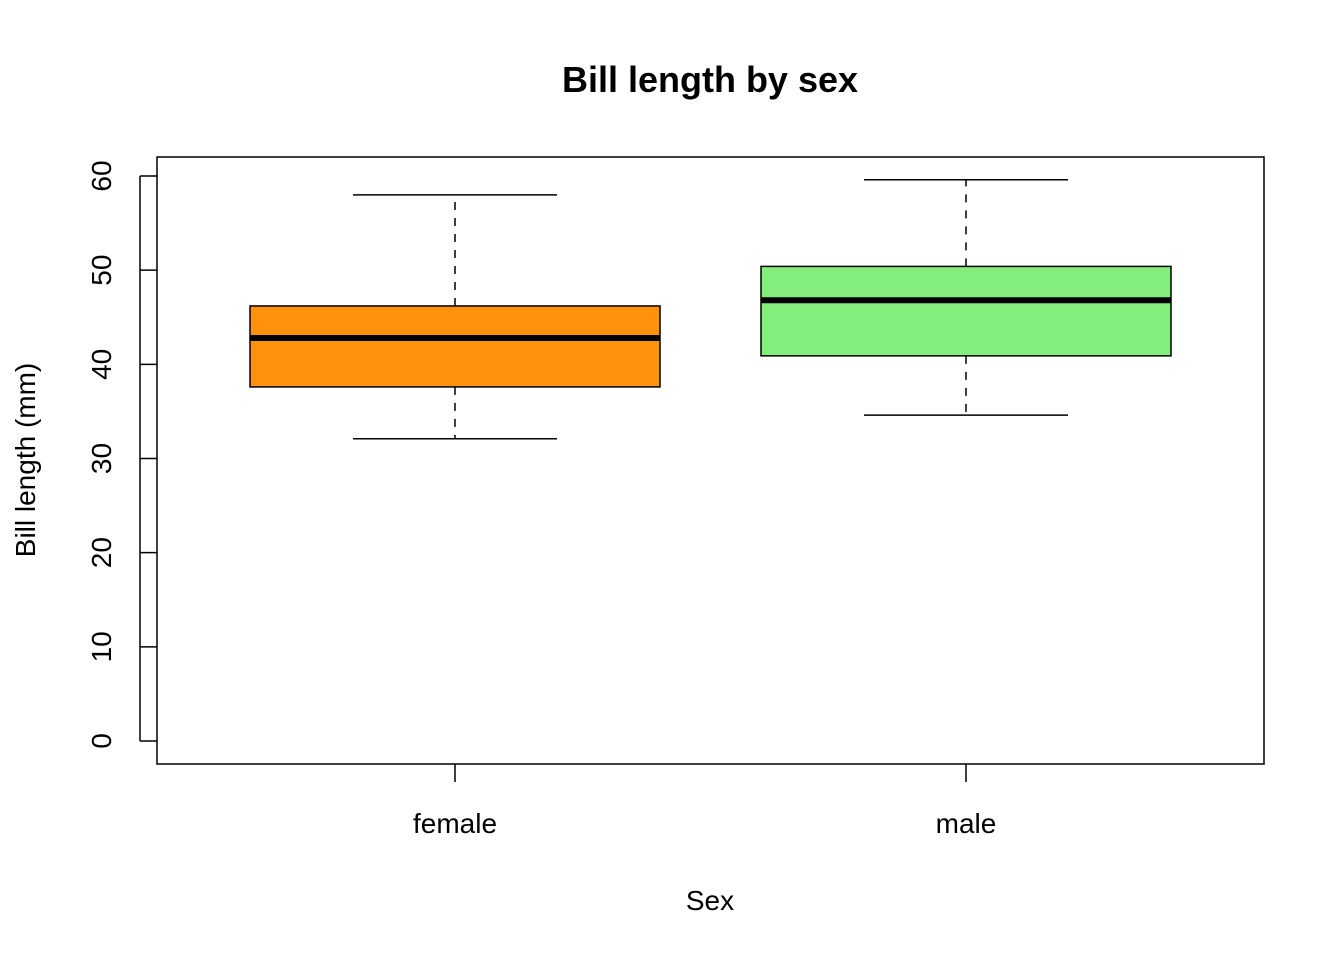 Image resolution: width=1344 pixels, height=960 pixels. What do you see at coordinates (101, 364) in the screenshot?
I see `y-tick-label: 40` at bounding box center [101, 364].